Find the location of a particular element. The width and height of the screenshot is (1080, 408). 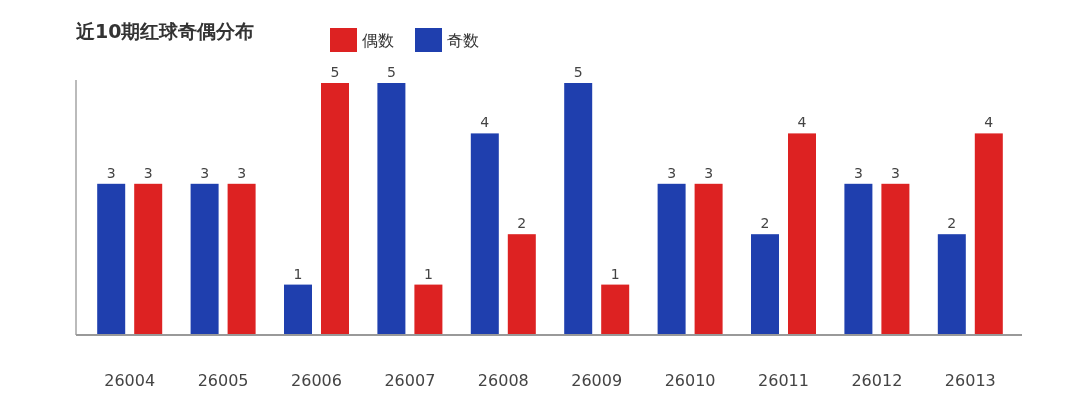

x-tick-label: 26004 is located at coordinates (130, 380).